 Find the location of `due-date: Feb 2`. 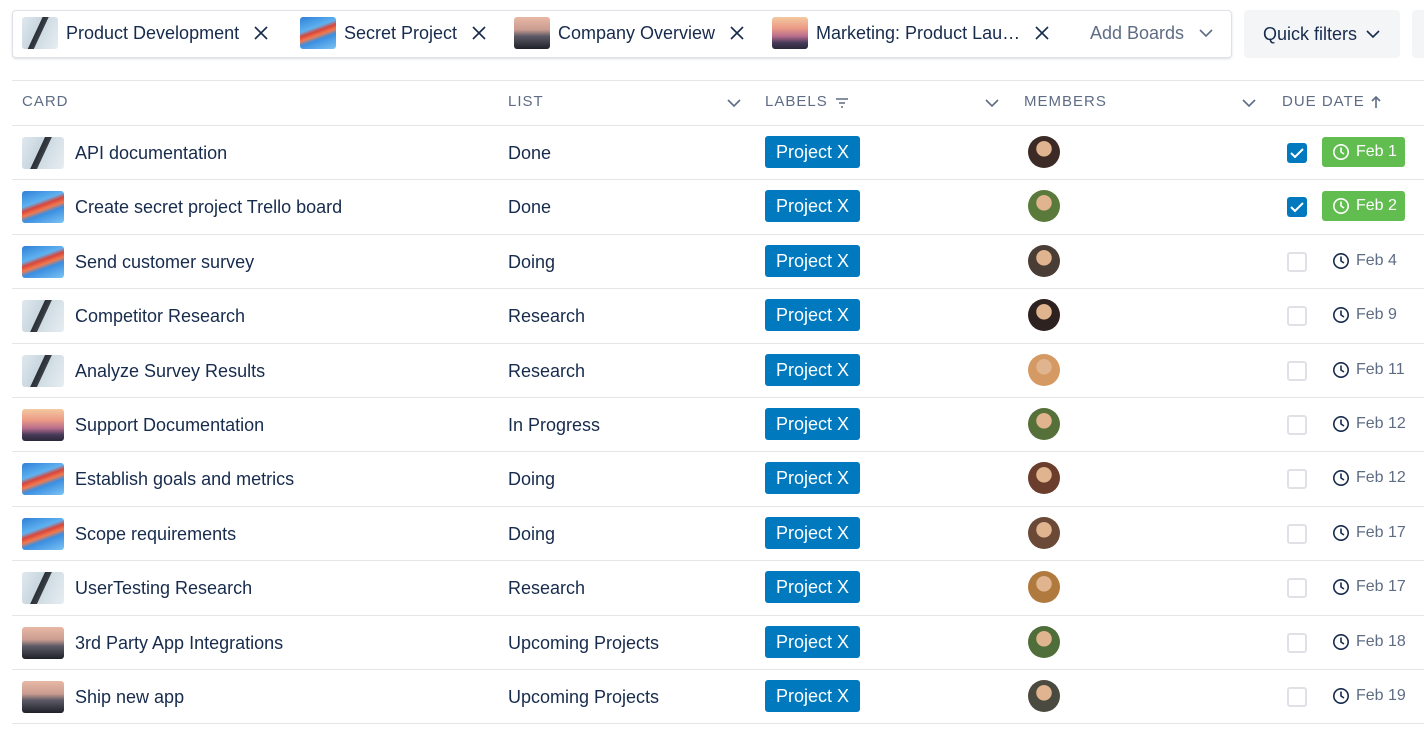

due-date: Feb 2 is located at coordinates (1363, 206).